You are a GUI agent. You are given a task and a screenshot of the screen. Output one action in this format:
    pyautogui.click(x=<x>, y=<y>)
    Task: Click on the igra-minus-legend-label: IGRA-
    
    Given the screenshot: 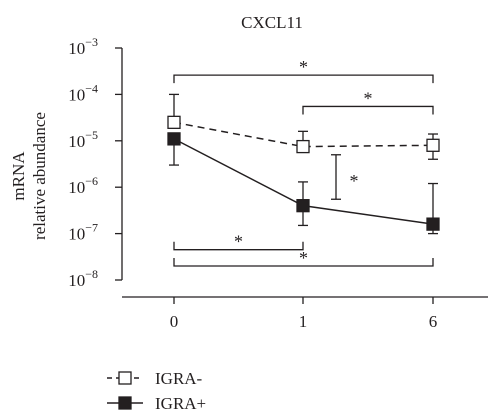 What is the action you would take?
    pyautogui.click(x=179, y=378)
    